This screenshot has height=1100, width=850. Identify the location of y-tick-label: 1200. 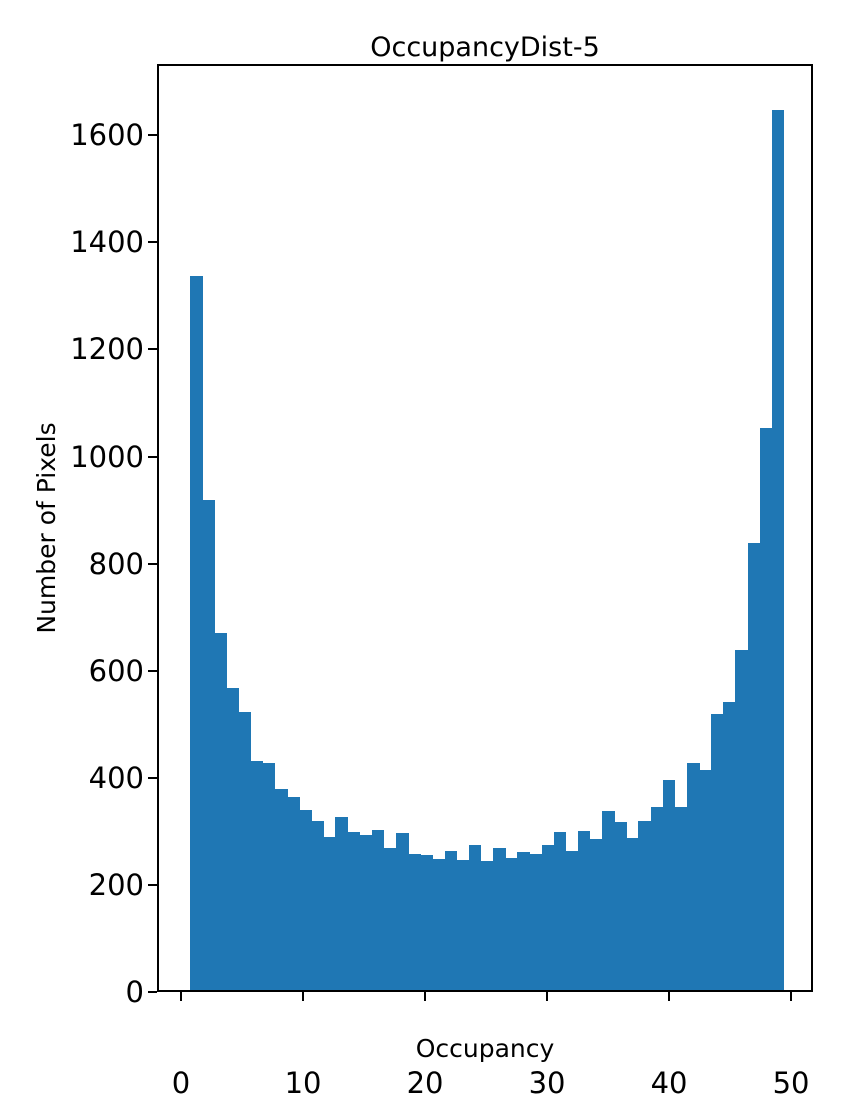
(107, 349).